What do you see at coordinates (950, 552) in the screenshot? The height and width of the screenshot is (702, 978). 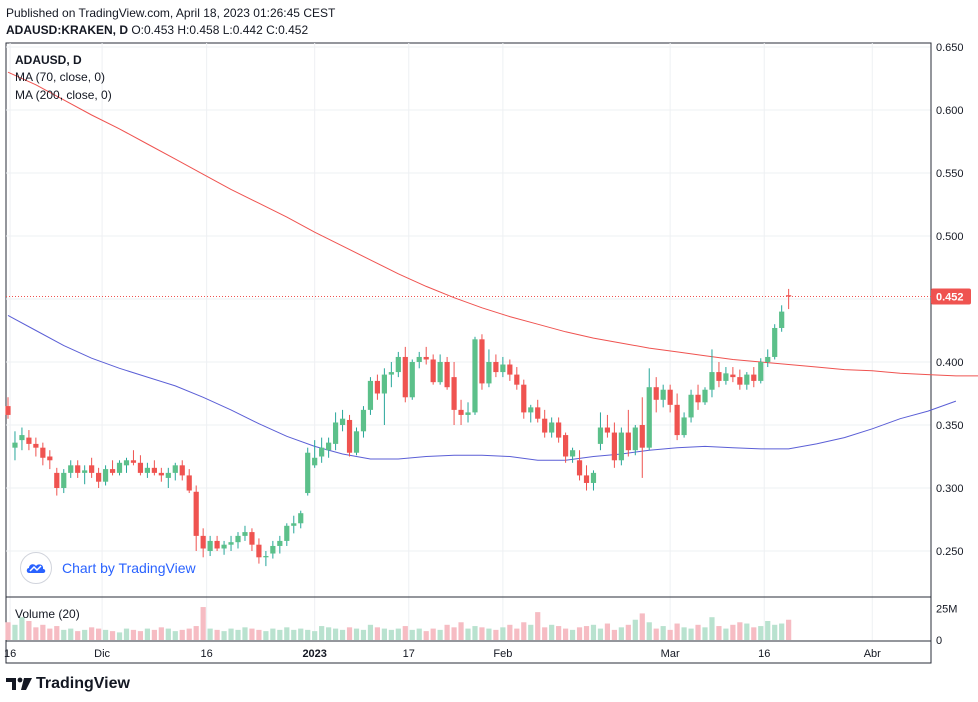 I see `y-tick-label: 0.250` at bounding box center [950, 552].